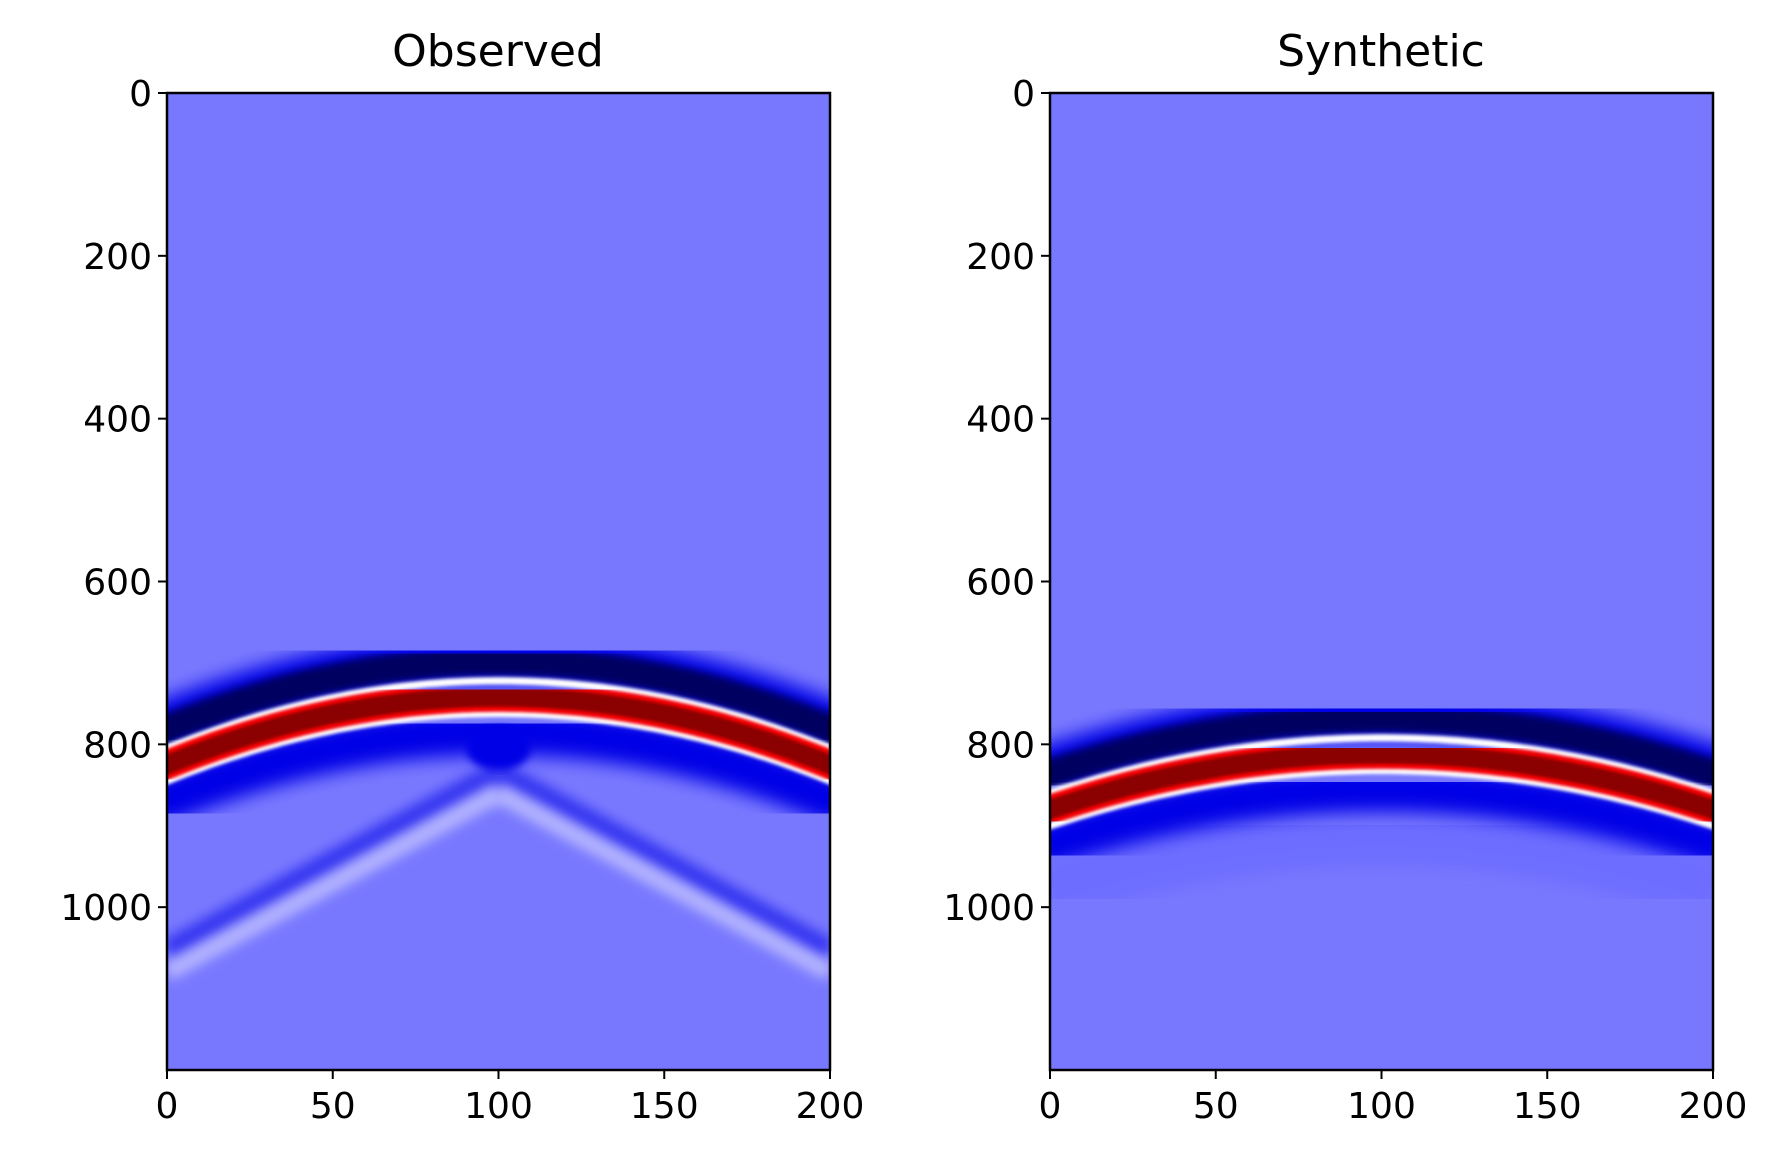 Image resolution: width=1770 pixels, height=1166 pixels. What do you see at coordinates (498, 51) in the screenshot?
I see `panel-title: Observed` at bounding box center [498, 51].